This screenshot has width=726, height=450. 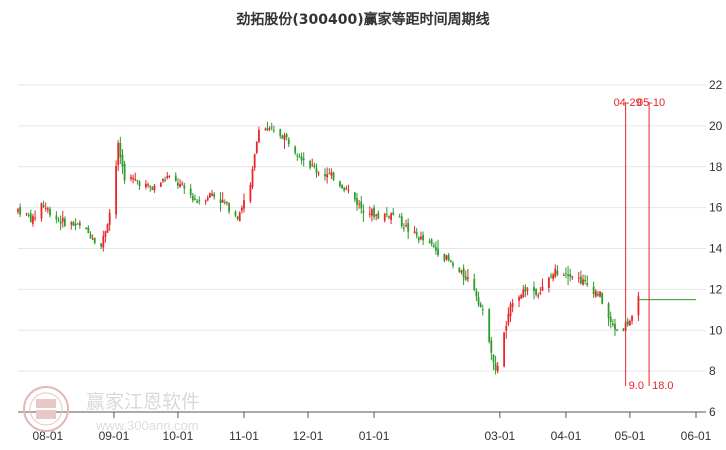 I want to click on x-tick-label: 01-01, so click(x=374, y=436).